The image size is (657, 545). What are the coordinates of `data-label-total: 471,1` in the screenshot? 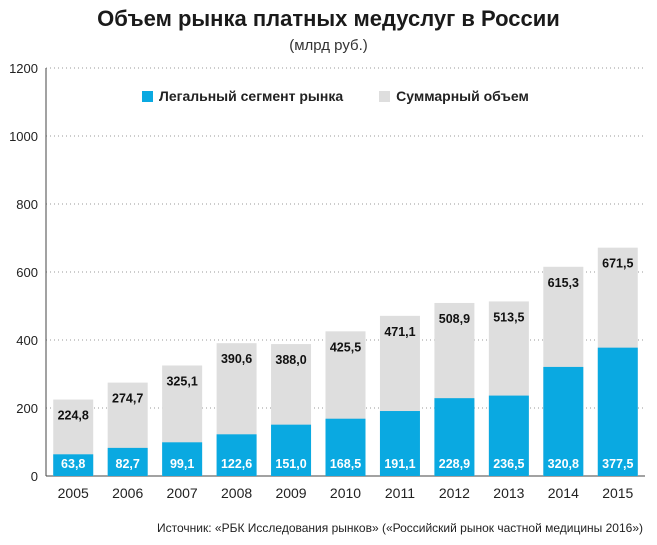 It's located at (399, 332).